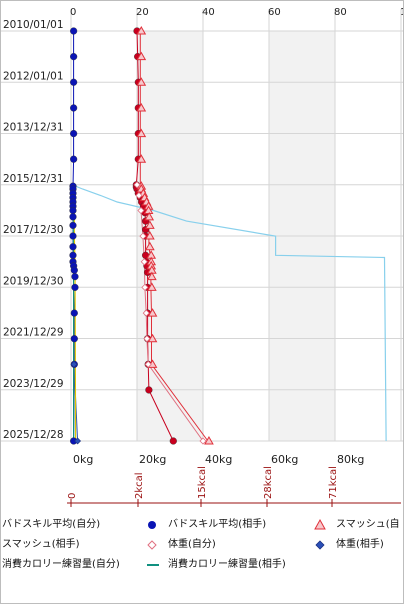 The image size is (404, 604). I want to click on calorie-tick-label: 28kcal, so click(268, 482).